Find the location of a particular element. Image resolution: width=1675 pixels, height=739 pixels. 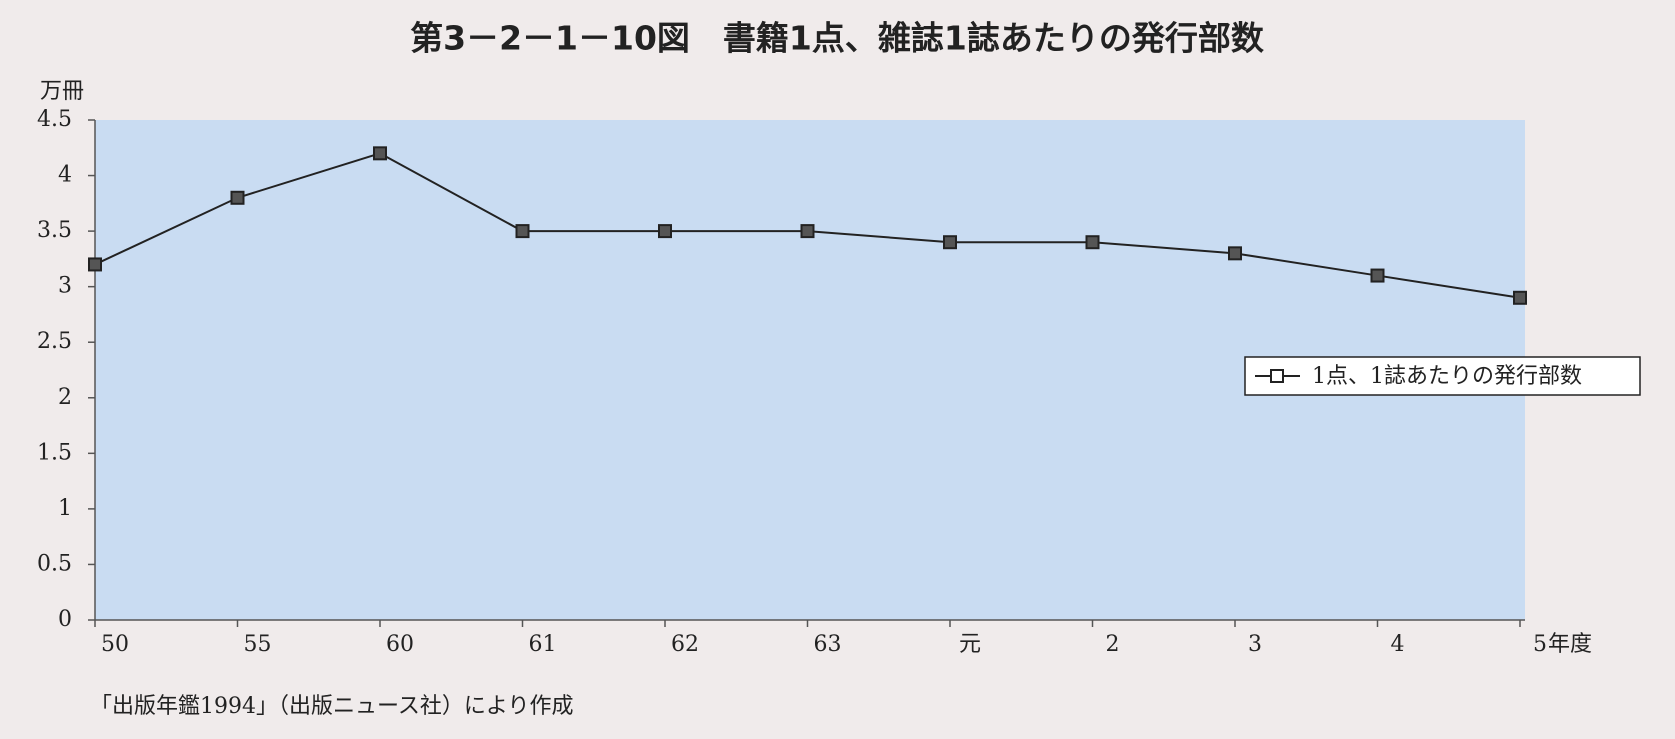

y-tick-label: 0.5 is located at coordinates (54, 563).